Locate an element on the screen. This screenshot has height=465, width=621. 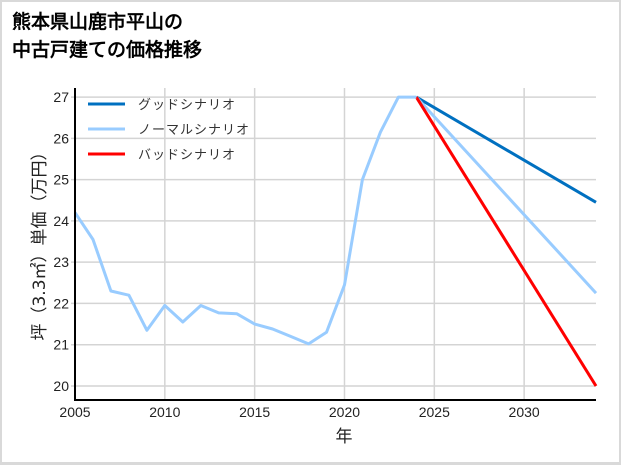
legend-label: ノーマルシナリオ is located at coordinates (194, 130).